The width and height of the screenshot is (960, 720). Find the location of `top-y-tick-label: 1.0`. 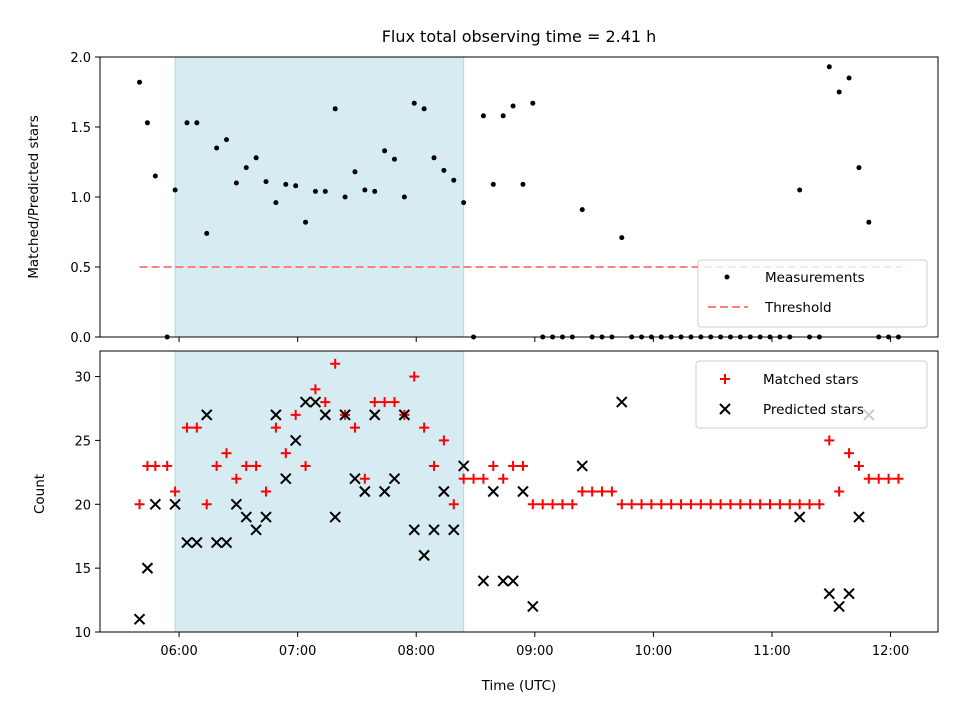

top-y-tick-label: 1.0 is located at coordinates (80, 198).